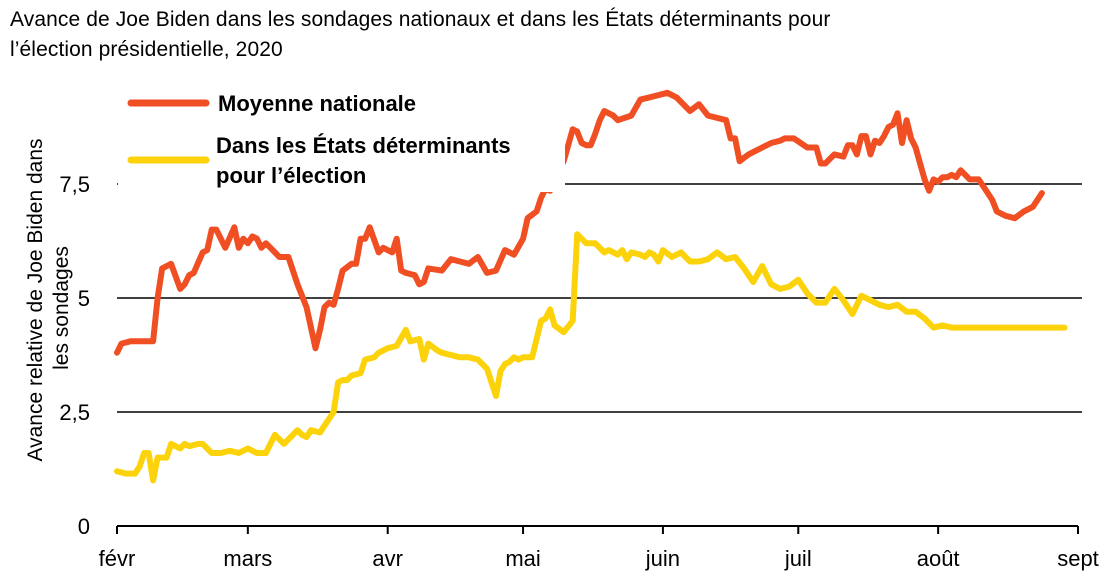  What do you see at coordinates (84, 526) in the screenshot?
I see `y-tick-label-0: 0` at bounding box center [84, 526].